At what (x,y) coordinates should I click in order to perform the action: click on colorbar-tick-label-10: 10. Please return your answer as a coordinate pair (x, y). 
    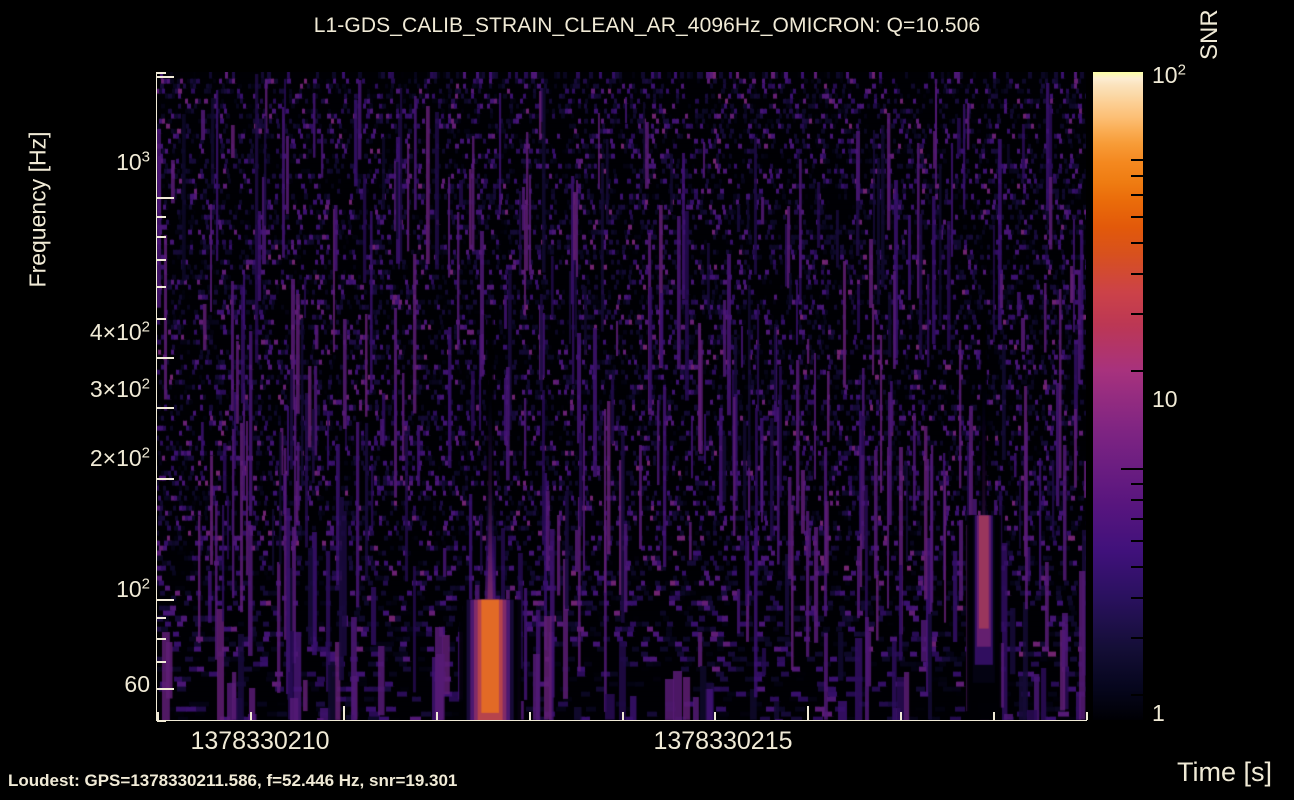
    Looking at the image, I should click on (1165, 399).